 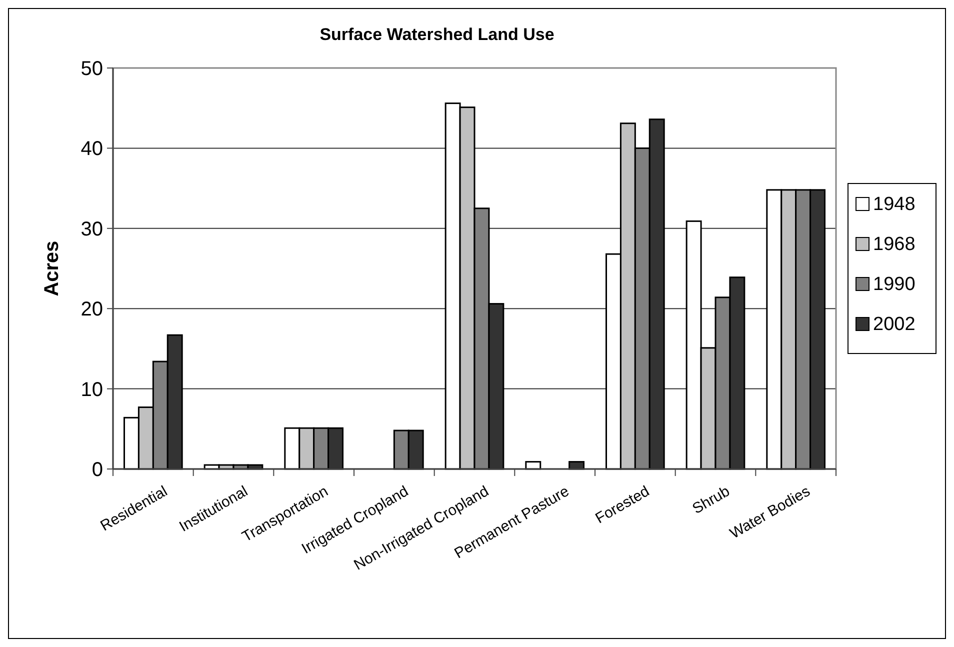 I want to click on y-tick-label: 10, so click(x=91, y=389).